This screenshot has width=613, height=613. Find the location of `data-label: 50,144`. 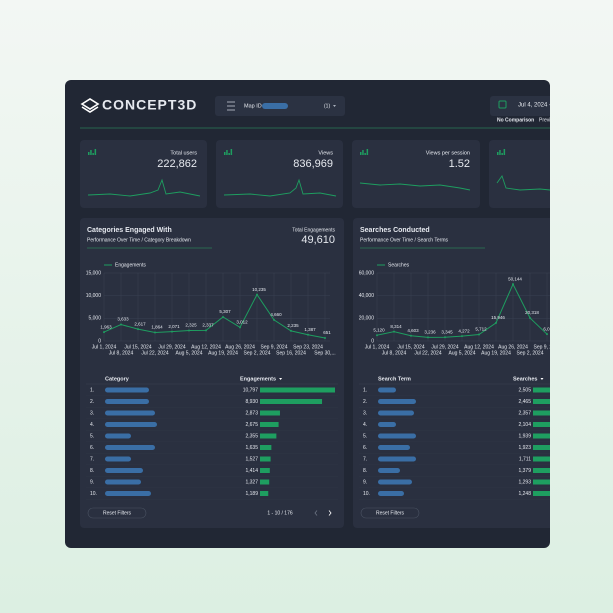

data-label: 50,144 is located at coordinates (515, 278).